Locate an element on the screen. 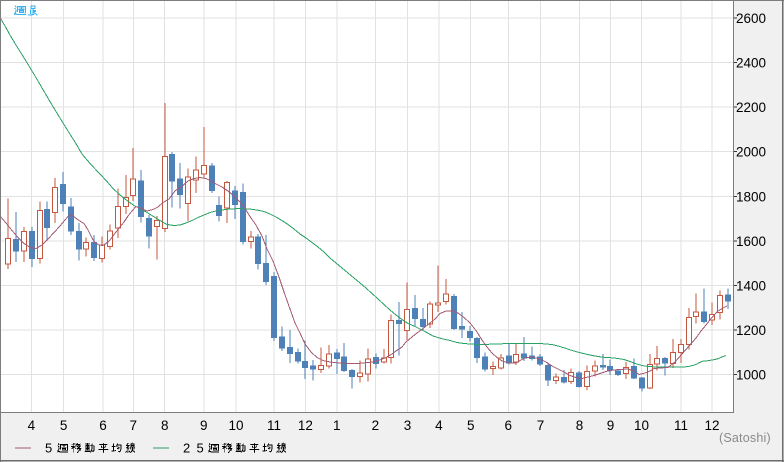 This screenshot has height=462, width=784. svg-text: 1 is located at coordinates (337, 425).